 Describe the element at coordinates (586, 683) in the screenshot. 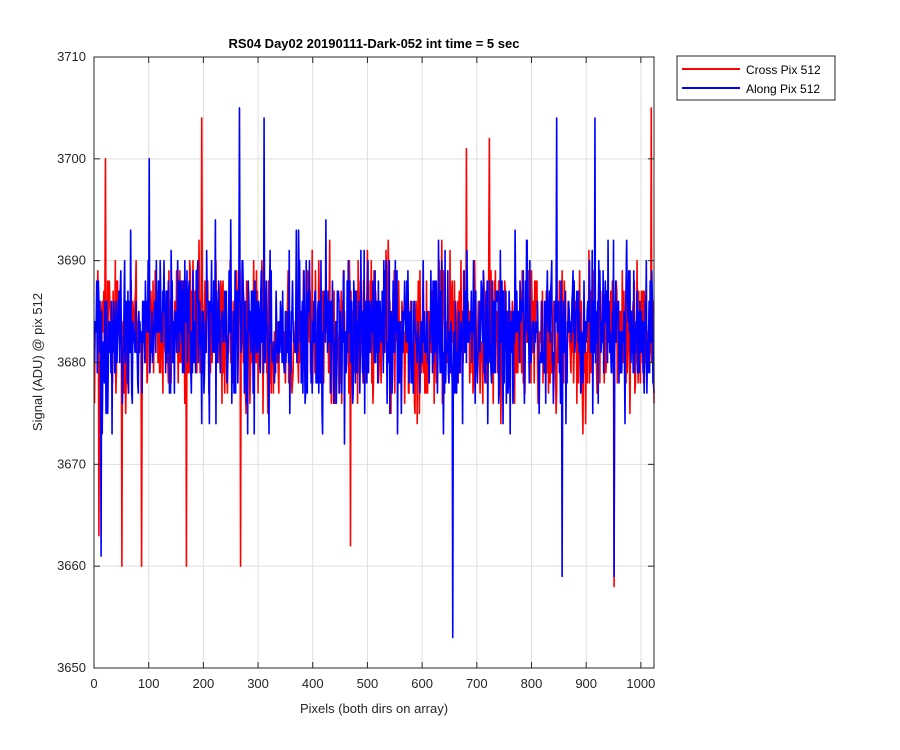

I see `x-tick-label: 900` at that location.